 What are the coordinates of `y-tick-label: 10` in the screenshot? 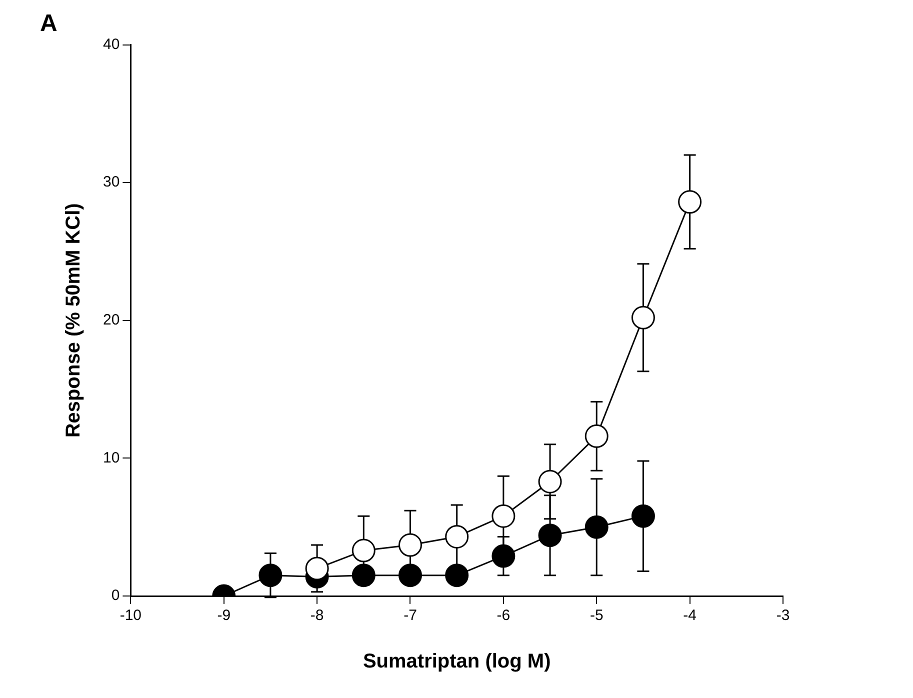 It's located at (111, 457).